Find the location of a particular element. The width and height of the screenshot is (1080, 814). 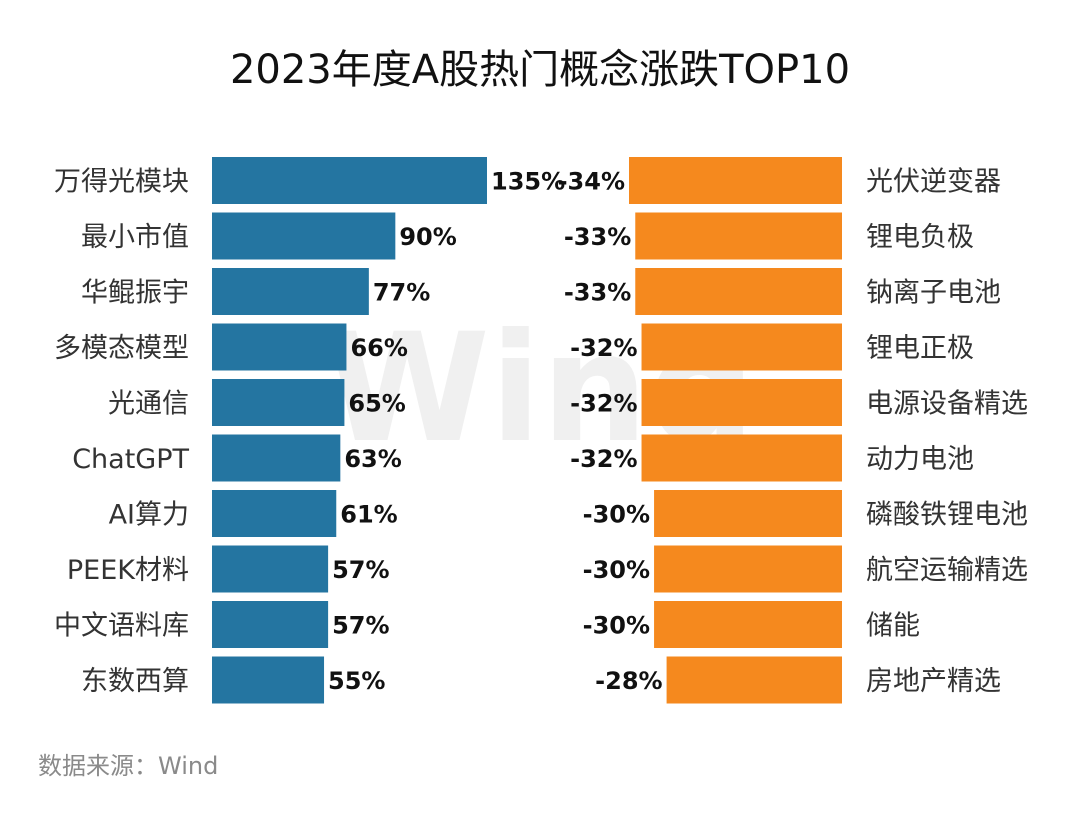

loser-value-label: -28% is located at coordinates (628, 681).